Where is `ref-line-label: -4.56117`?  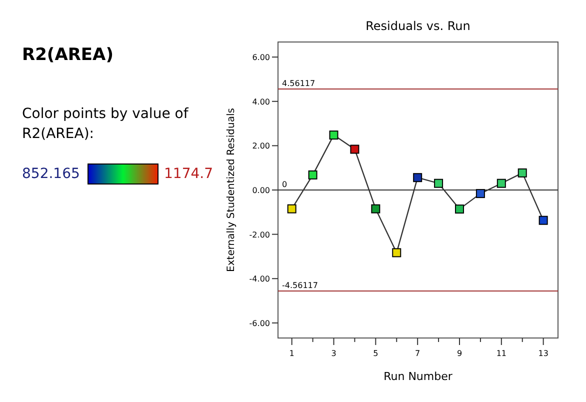
ref-line-label: -4.56117 is located at coordinates (300, 285).